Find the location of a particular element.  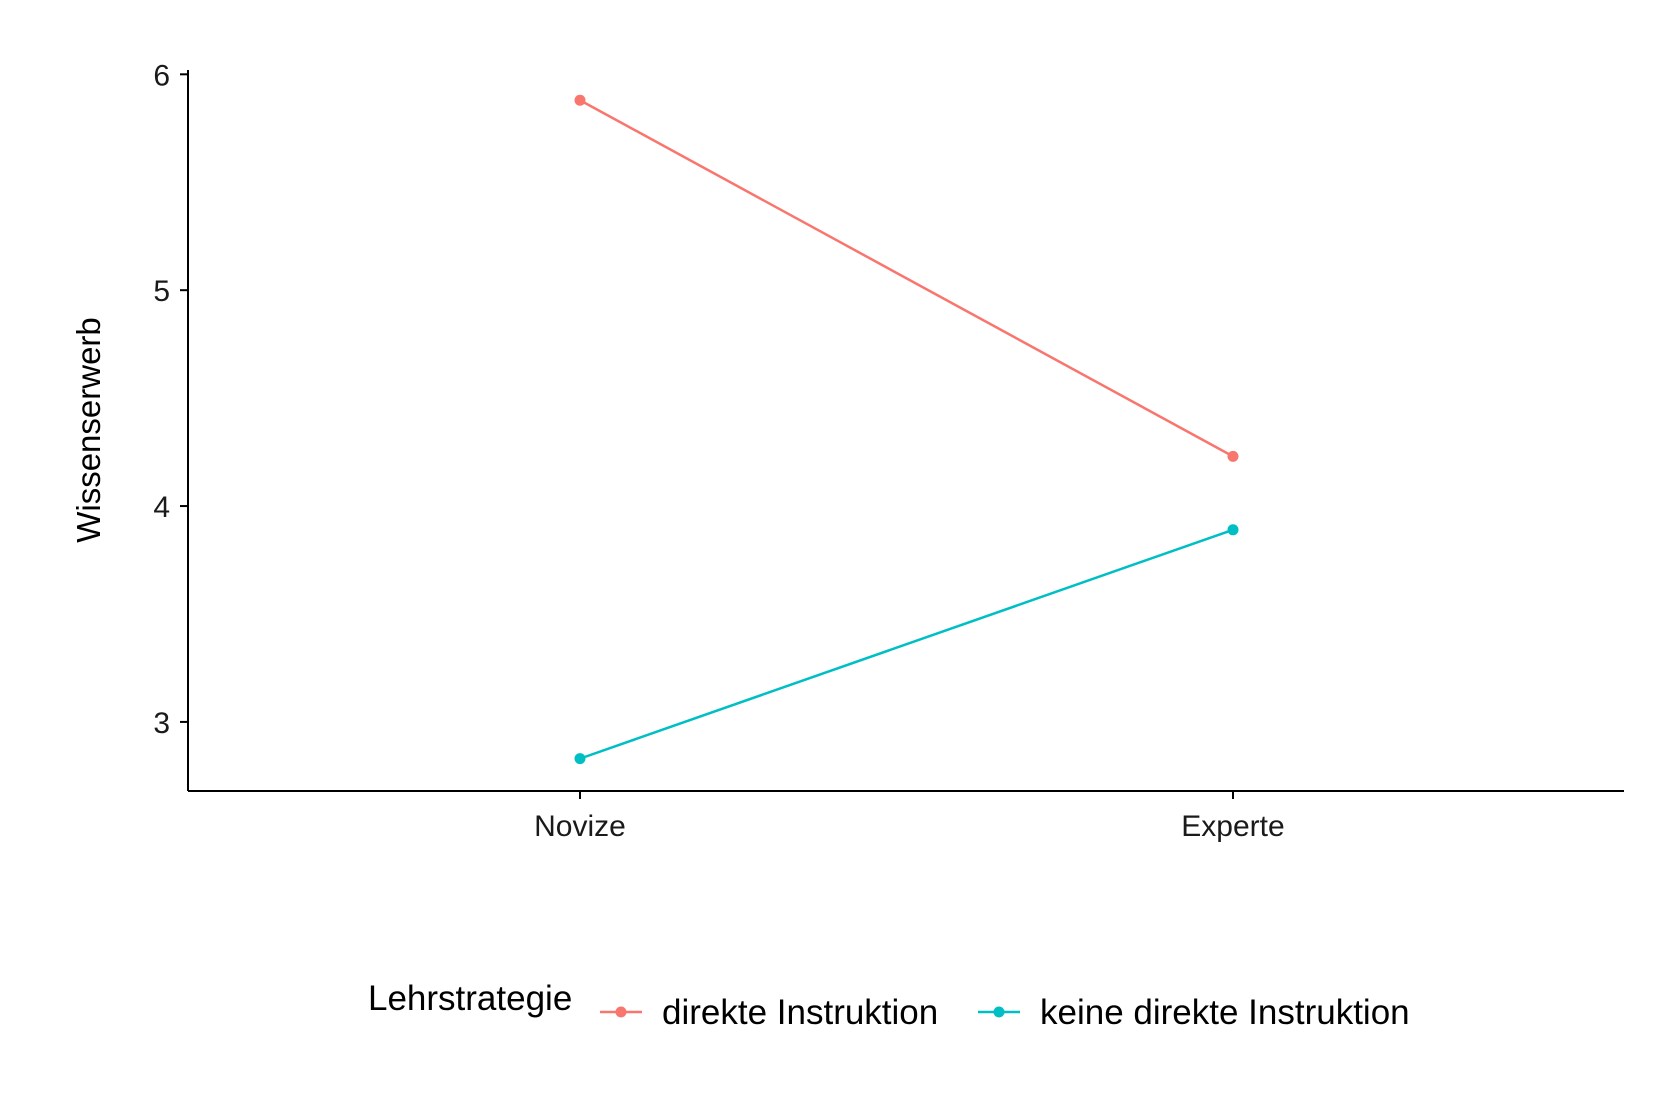

legend-title: Lehrstrategie is located at coordinates (470, 998).